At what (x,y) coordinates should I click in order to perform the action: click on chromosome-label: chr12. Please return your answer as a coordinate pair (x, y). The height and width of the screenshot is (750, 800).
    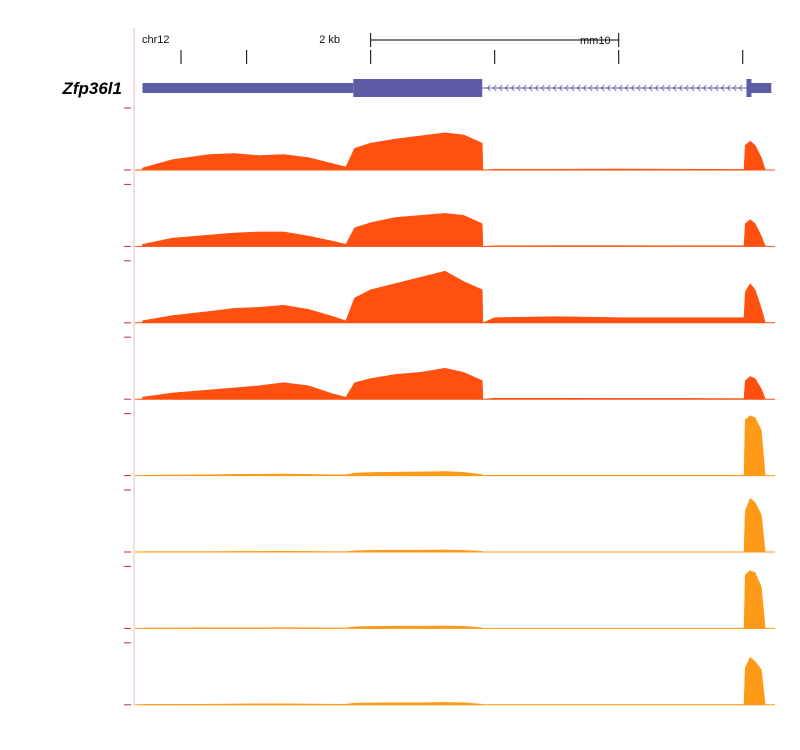
    Looking at the image, I should click on (156, 40).